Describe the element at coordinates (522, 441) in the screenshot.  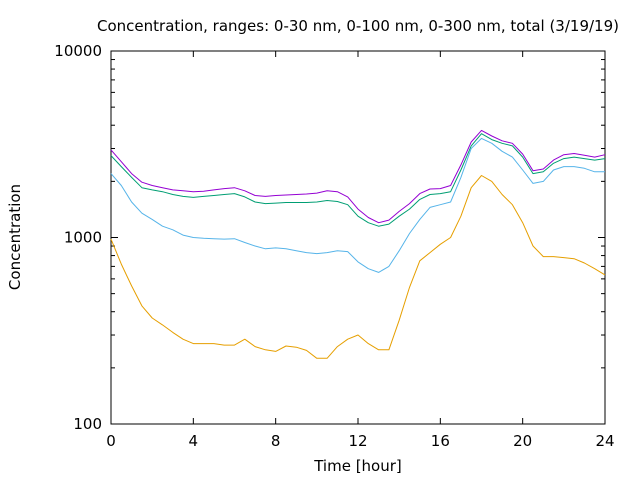
I see `x-tick-label: 20` at that location.